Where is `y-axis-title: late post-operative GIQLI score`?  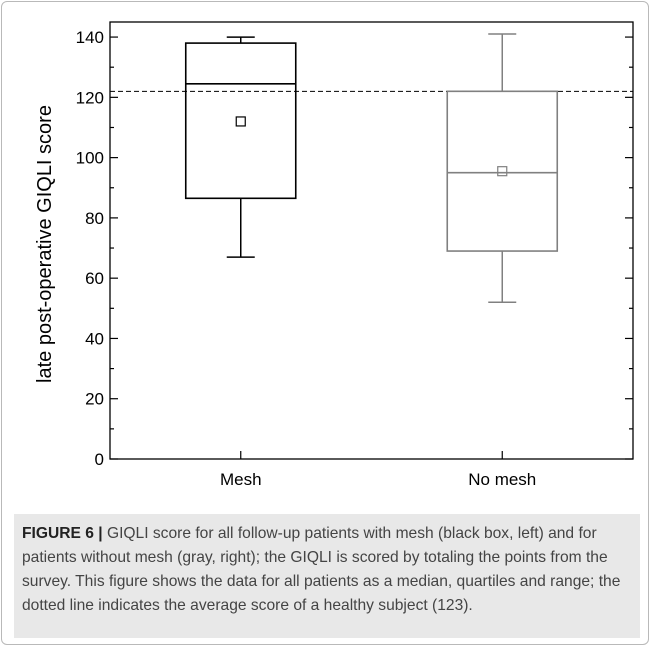
y-axis-title: late post-operative GIQLI score is located at coordinates (45, 244).